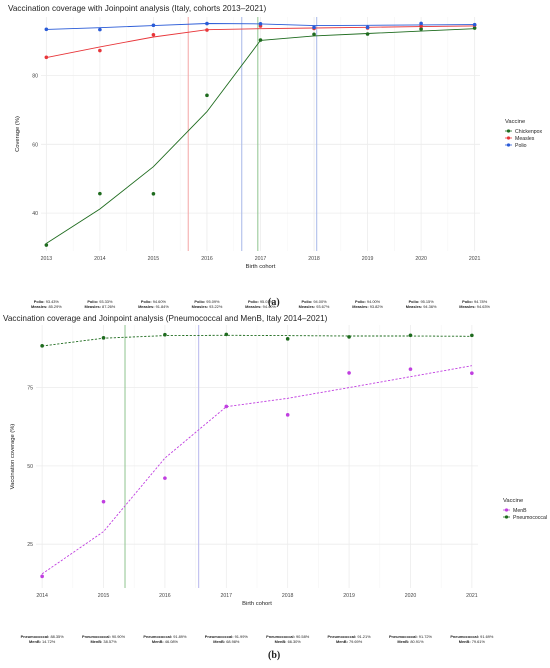  What do you see at coordinates (422, 301) in the screenshot?
I see `cohort-annotation: Polio: 95.15%` at bounding box center [422, 301].